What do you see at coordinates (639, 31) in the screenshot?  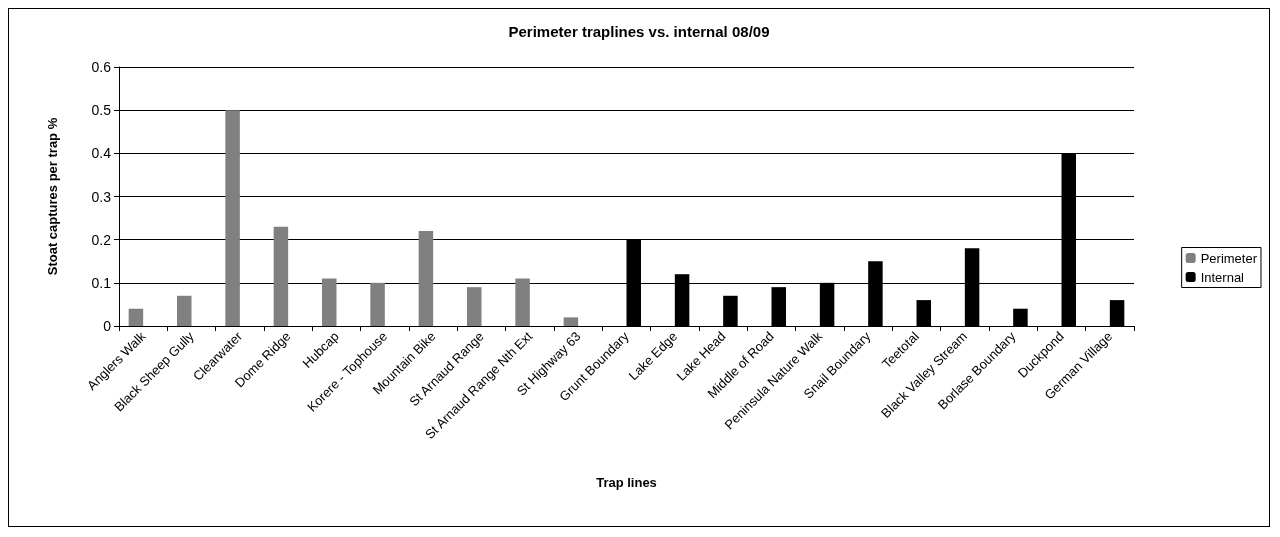 I see `chart-title: Perimeter traplines vs. internal 08/09` at bounding box center [639, 31].